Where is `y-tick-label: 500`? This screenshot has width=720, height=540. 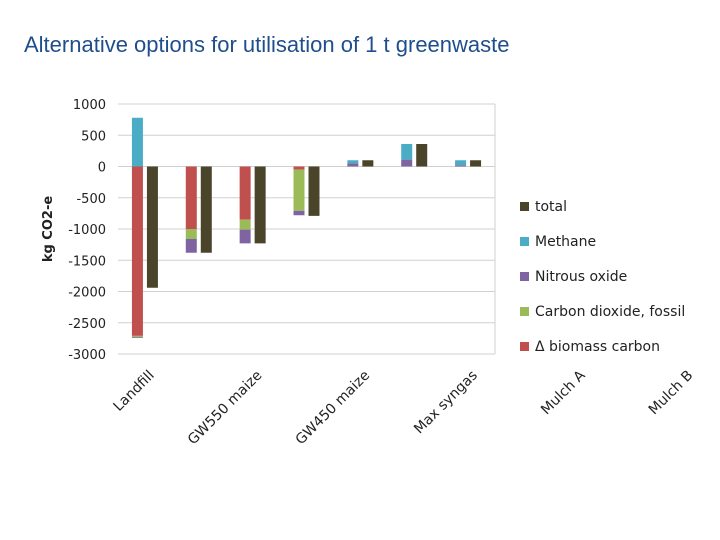 y-tick-label: 500 is located at coordinates (93, 136).